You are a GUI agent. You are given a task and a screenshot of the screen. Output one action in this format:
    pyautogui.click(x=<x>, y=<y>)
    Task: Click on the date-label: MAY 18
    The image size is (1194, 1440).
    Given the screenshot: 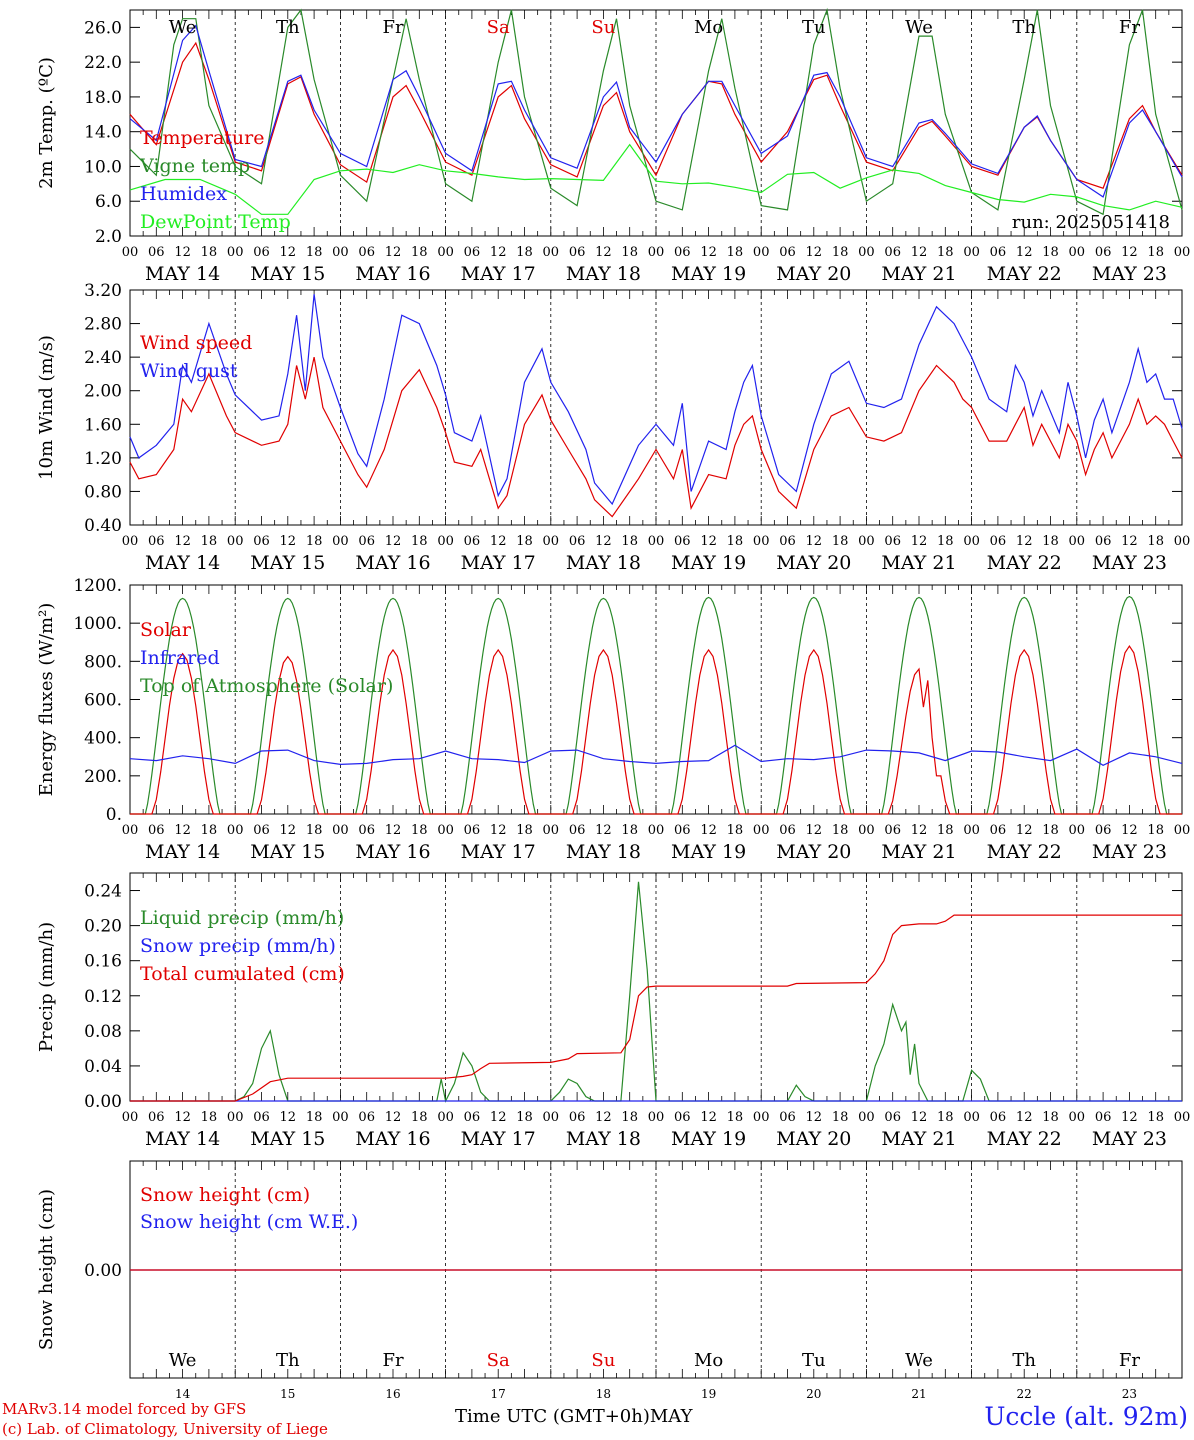 What is the action you would take?
    pyautogui.click(x=603, y=563)
    